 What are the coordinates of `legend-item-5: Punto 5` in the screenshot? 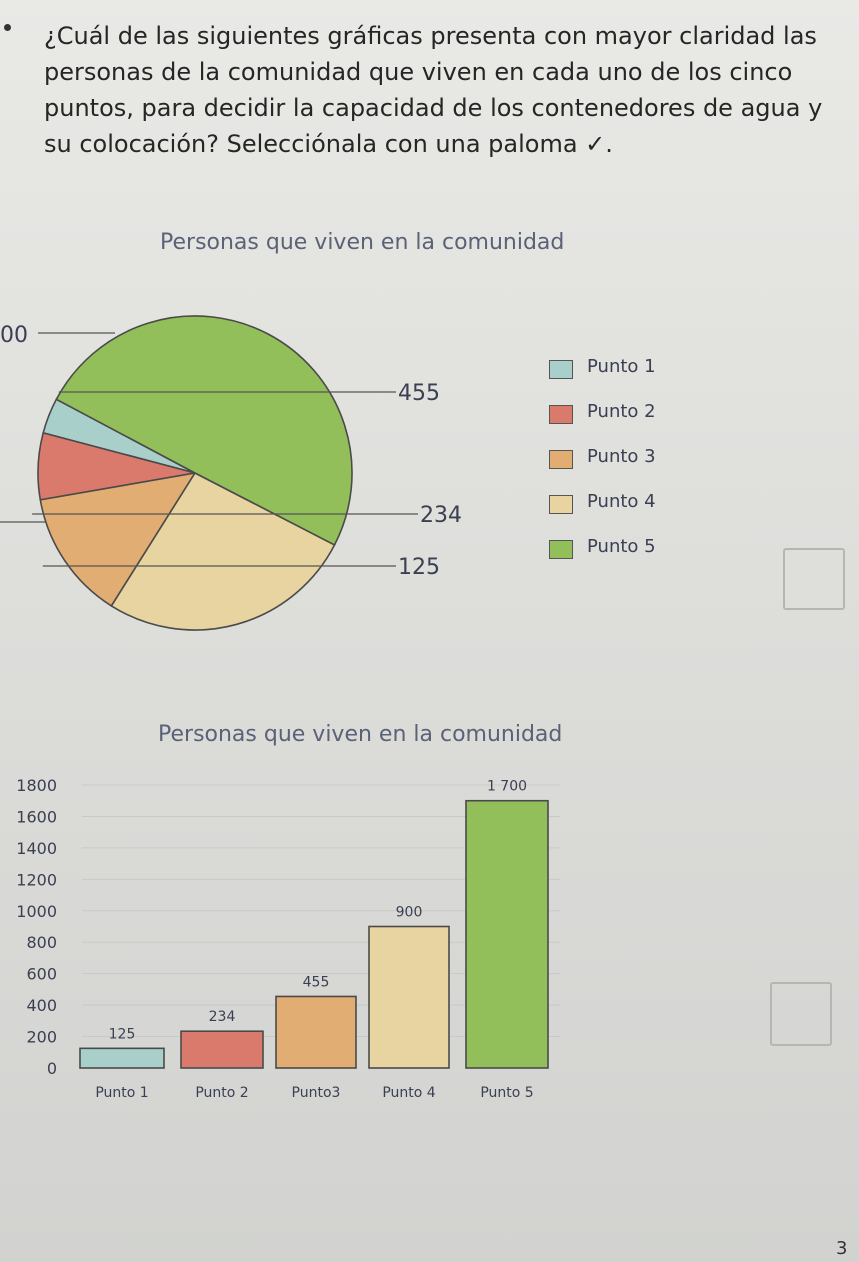 It's located at (625, 558).